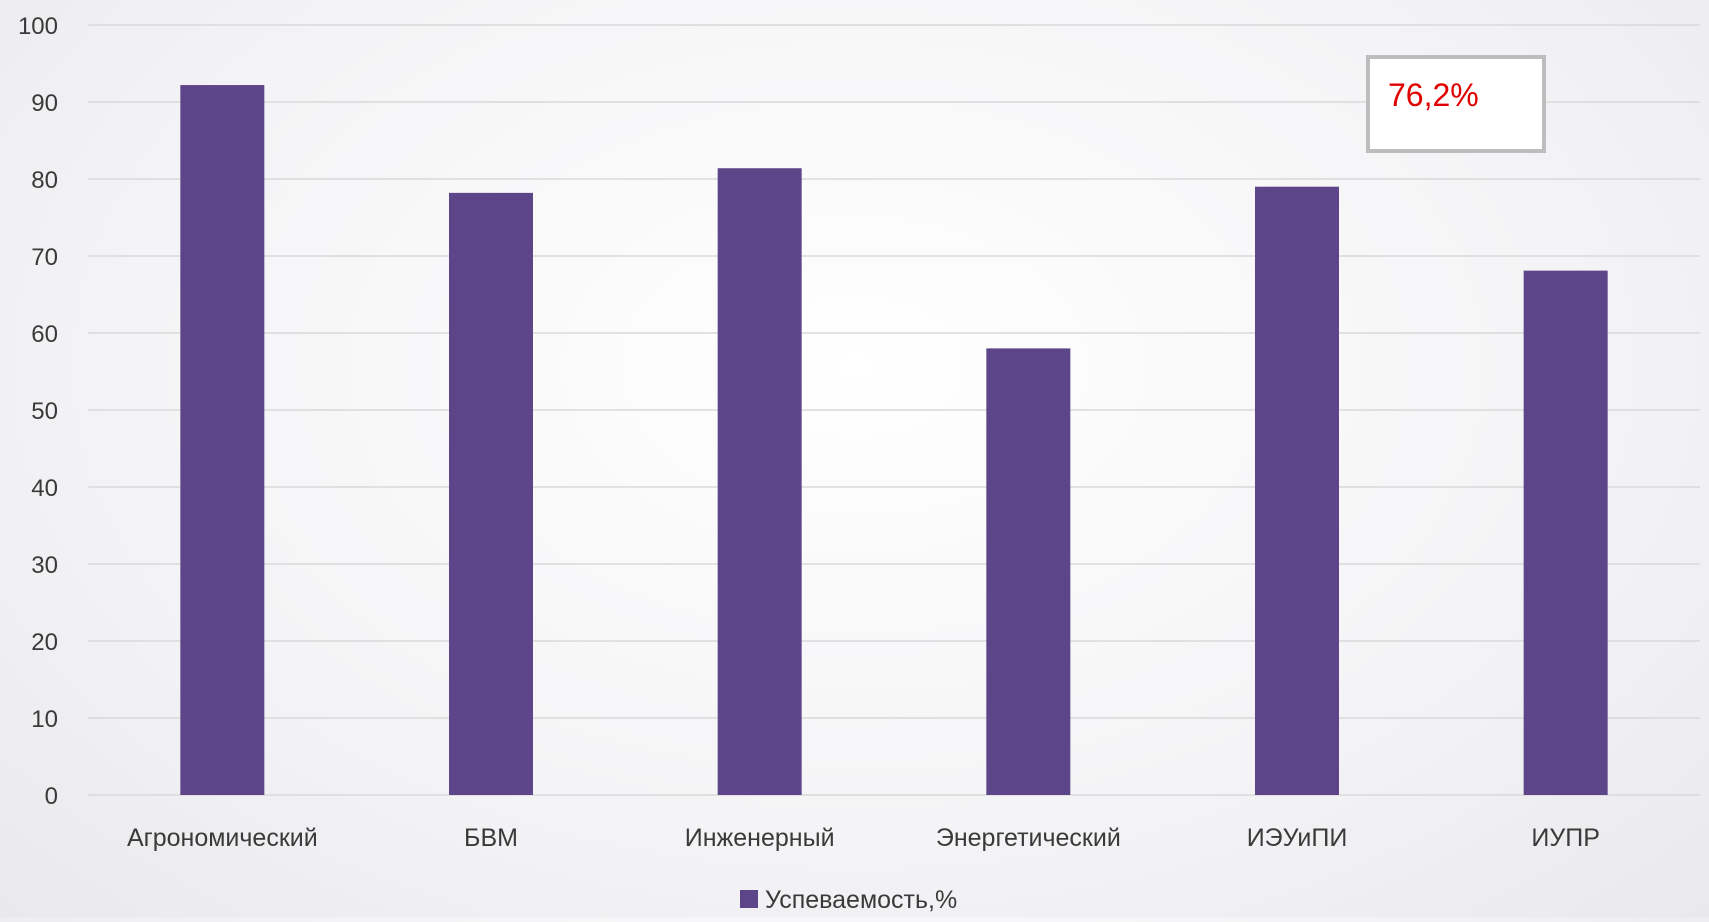 The image size is (1709, 922). Describe the element at coordinates (1565, 838) in the screenshot. I see `x-category-label: ИУПР` at that location.